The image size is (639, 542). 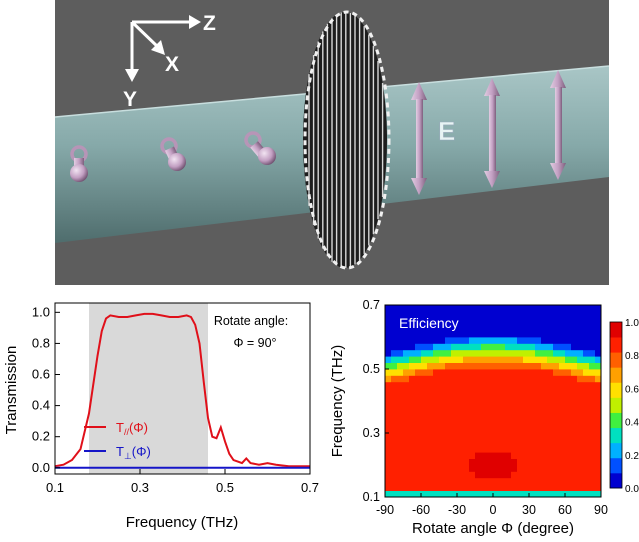 I want to click on coordinate-axes, so click(x=163, y=48).